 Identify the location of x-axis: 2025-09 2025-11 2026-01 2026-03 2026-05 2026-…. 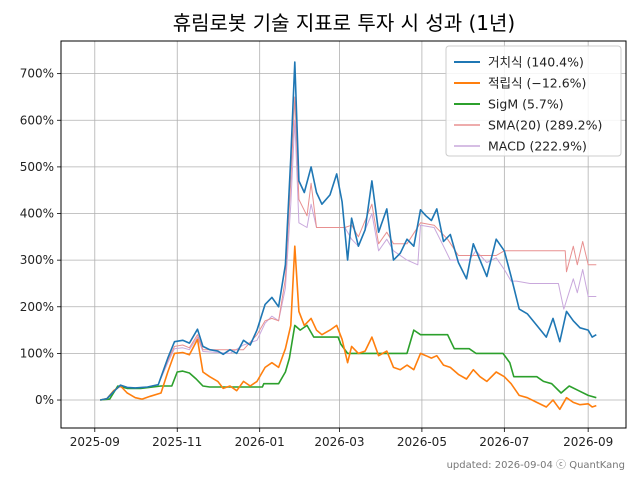
(341, 438).